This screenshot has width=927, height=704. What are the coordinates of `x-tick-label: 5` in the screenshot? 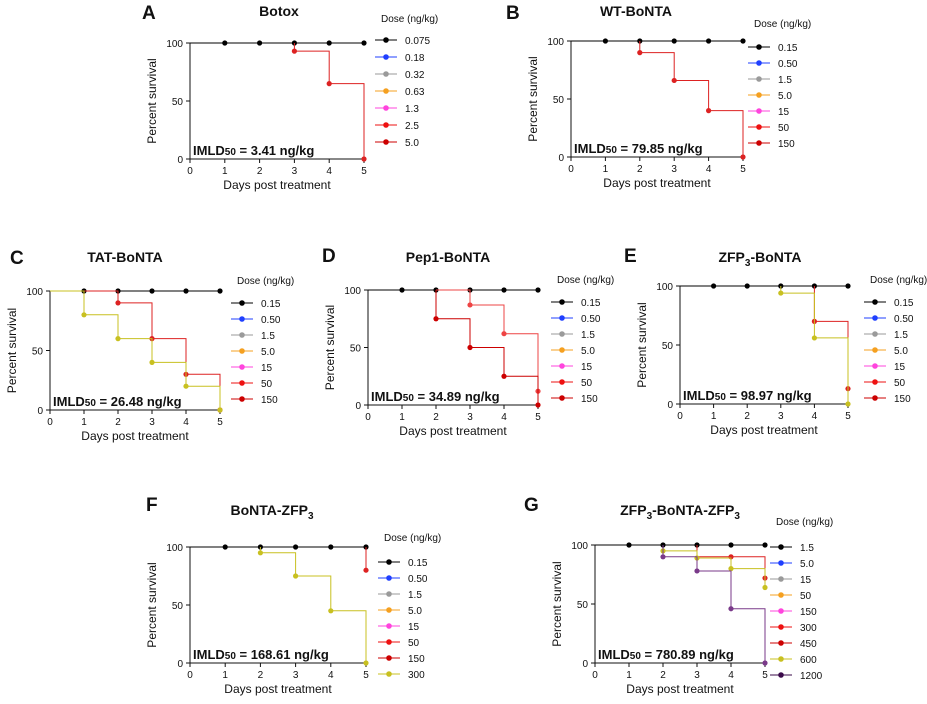 It's located at (743, 169).